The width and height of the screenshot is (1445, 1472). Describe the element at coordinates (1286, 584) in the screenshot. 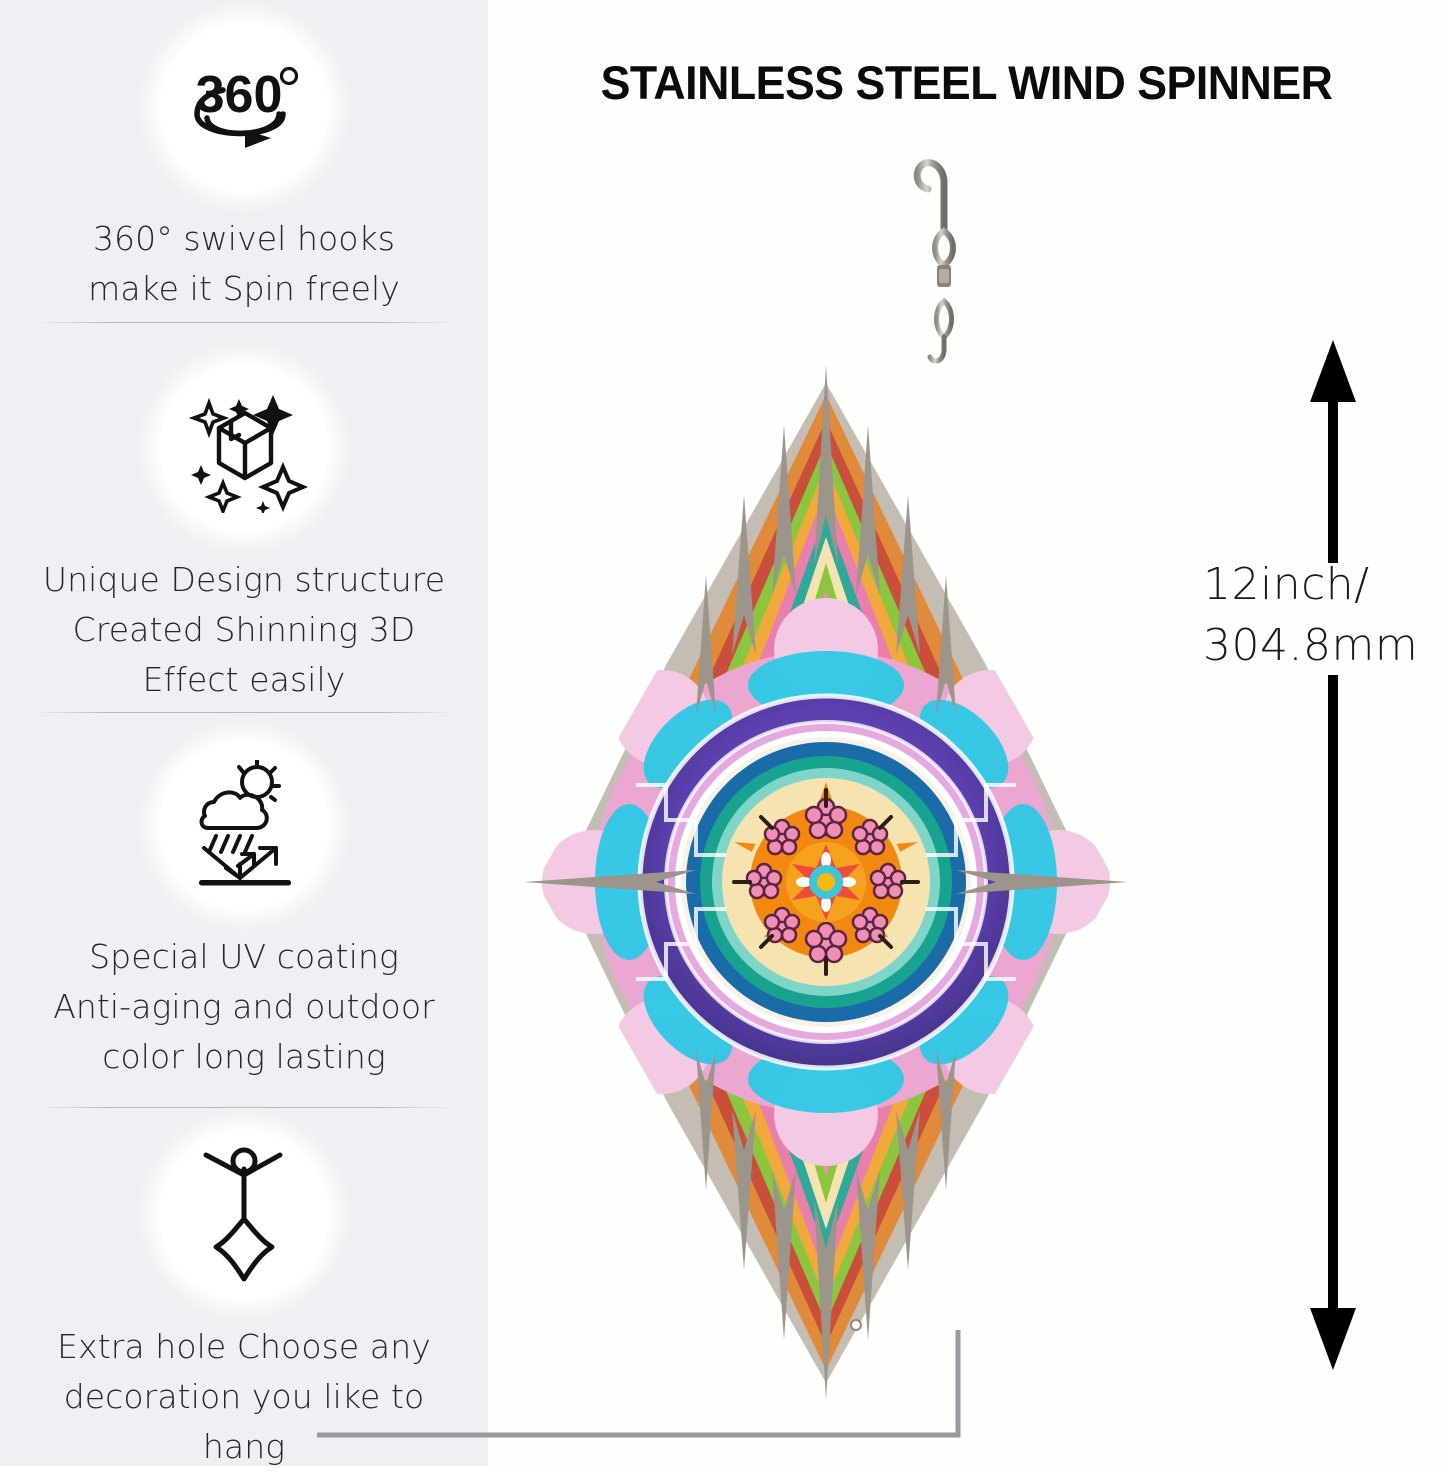

I see `dimension-label-line1: 12inch/` at that location.